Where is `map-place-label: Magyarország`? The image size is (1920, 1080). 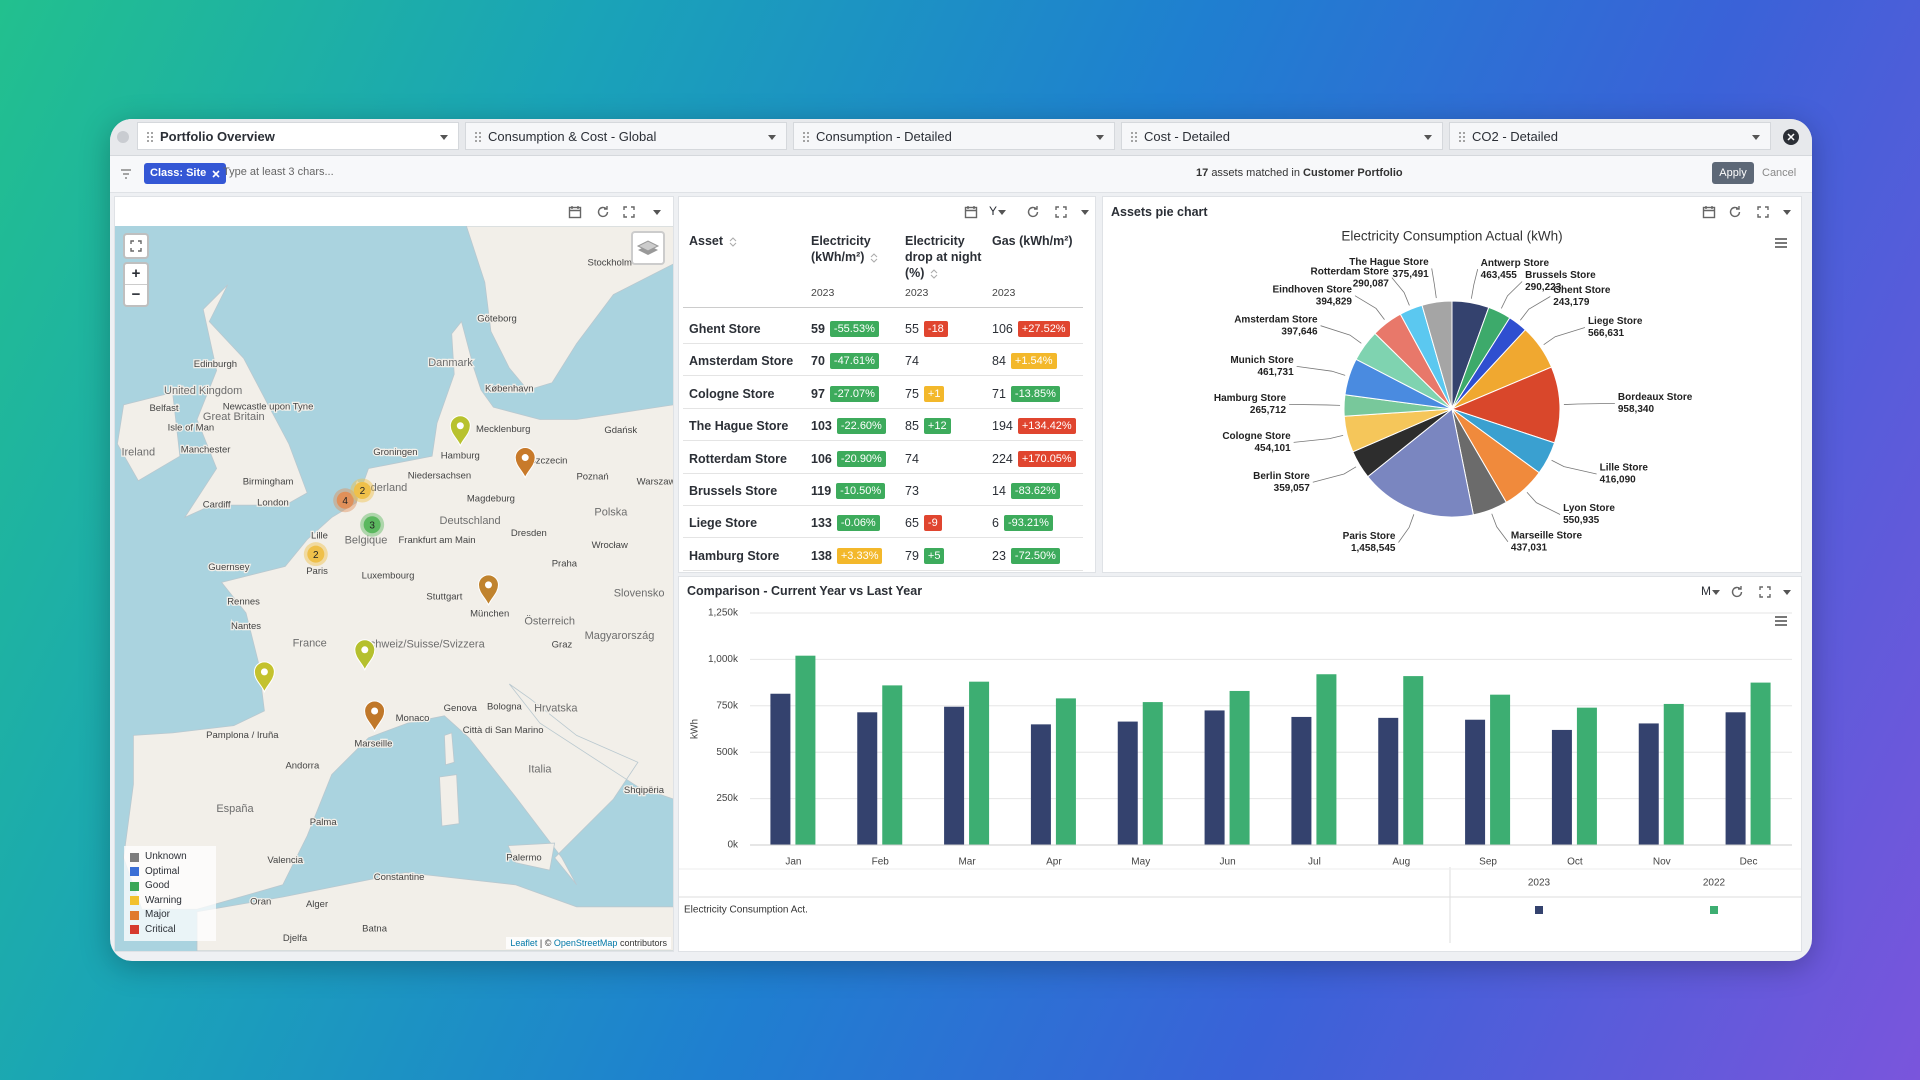 map-place-label: Magyarország is located at coordinates (620, 636).